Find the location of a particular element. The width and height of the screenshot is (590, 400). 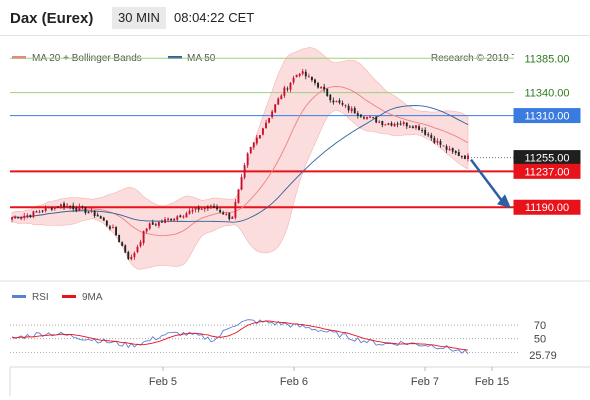

x-tick-label: Feb 6 is located at coordinates (294, 382).